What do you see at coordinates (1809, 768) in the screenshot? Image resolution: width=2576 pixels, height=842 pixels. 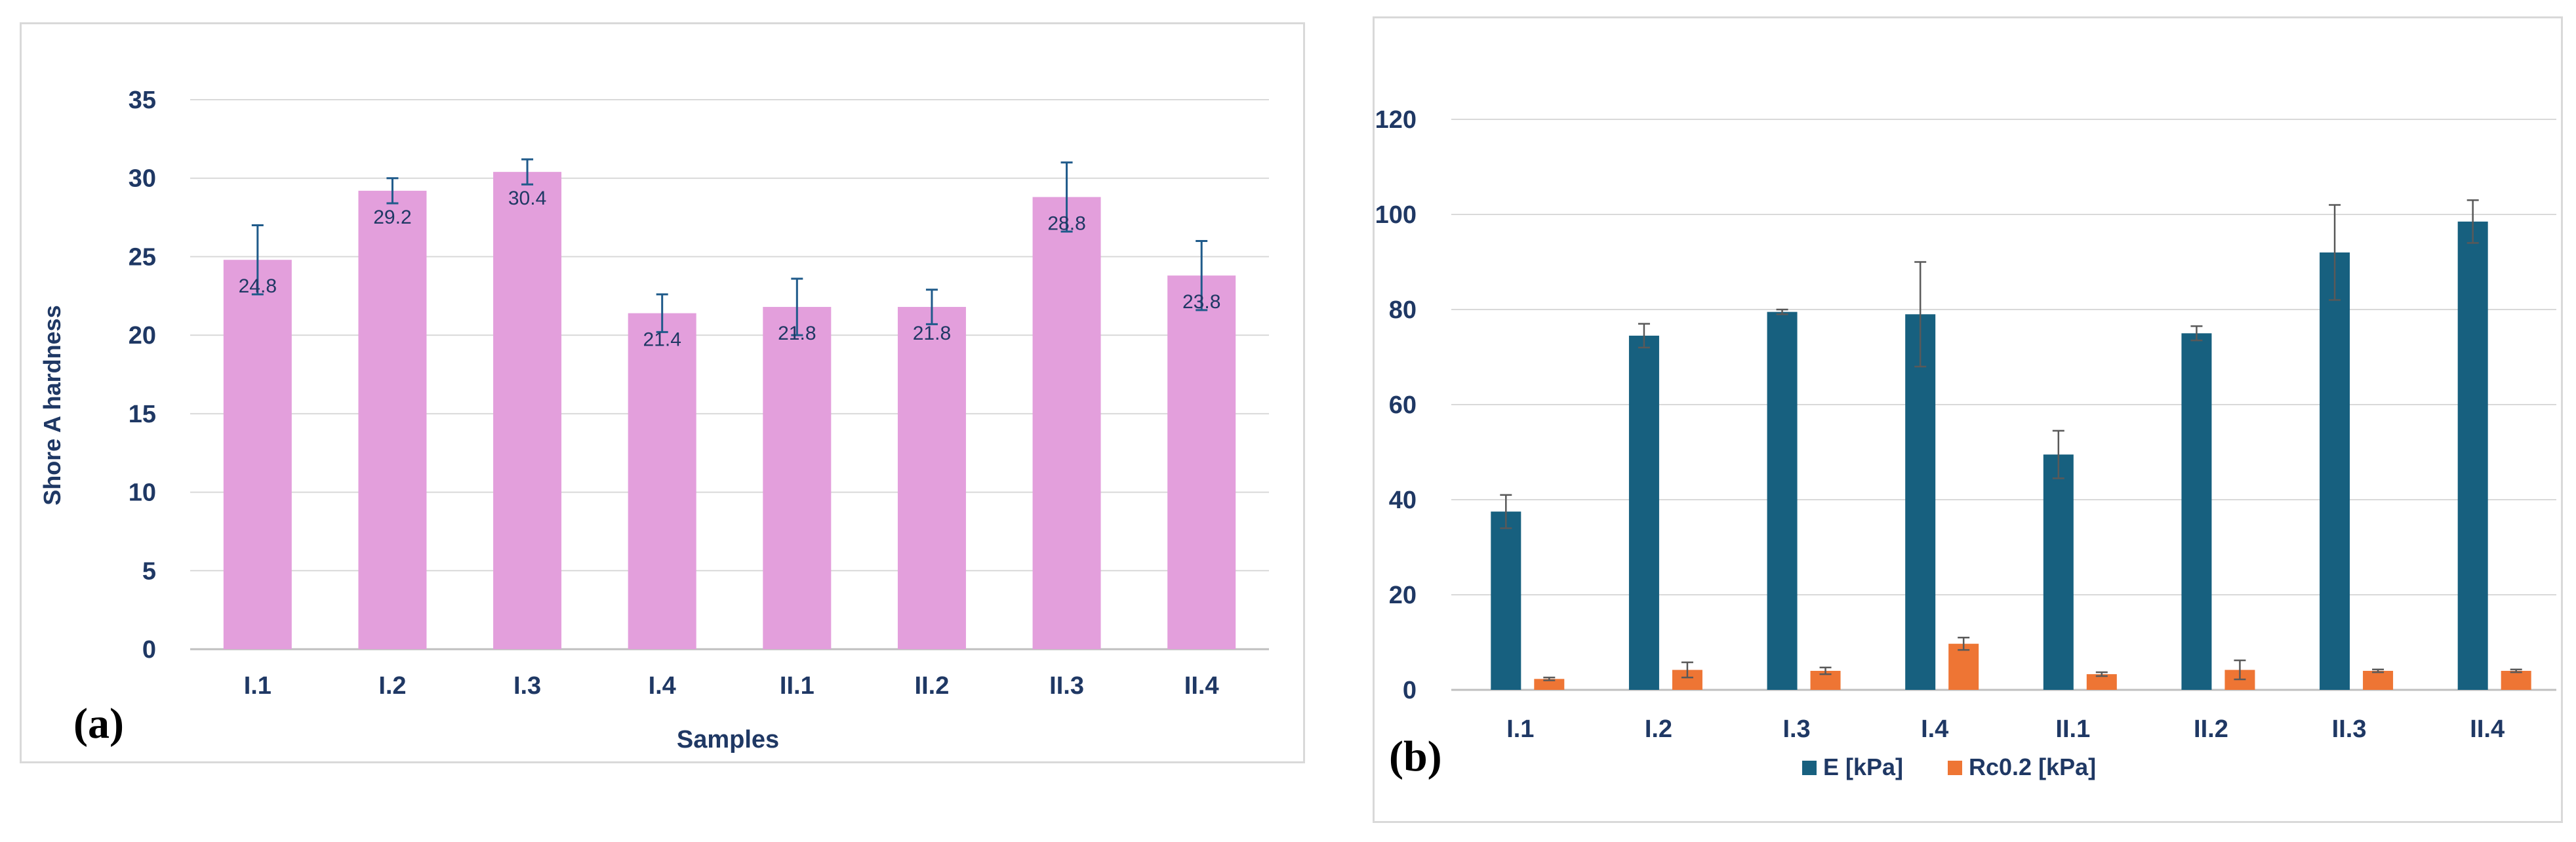 I see `legend-swatch-e` at bounding box center [1809, 768].